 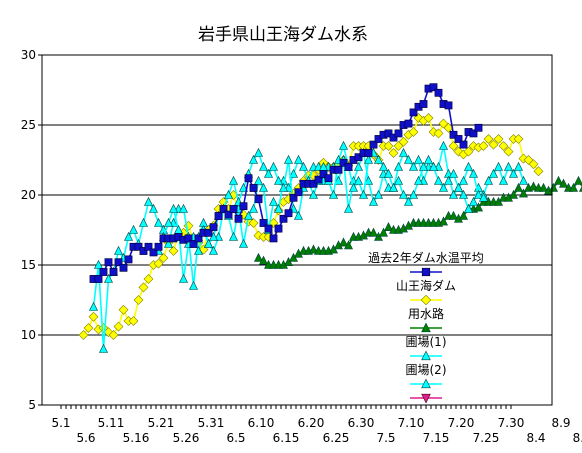 I want to click on legend-label: 過去2年ダム水温平均, so click(x=426, y=257).